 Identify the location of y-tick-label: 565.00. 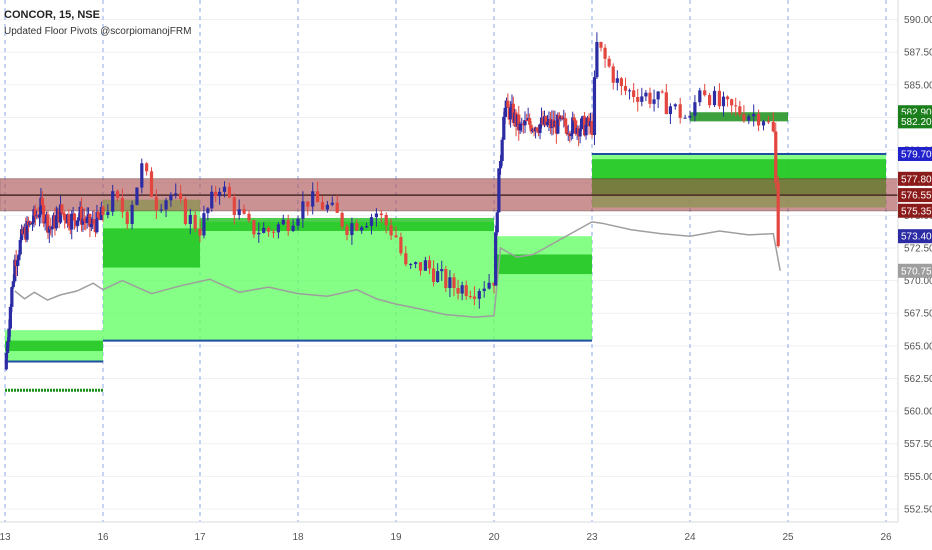
(918, 346).